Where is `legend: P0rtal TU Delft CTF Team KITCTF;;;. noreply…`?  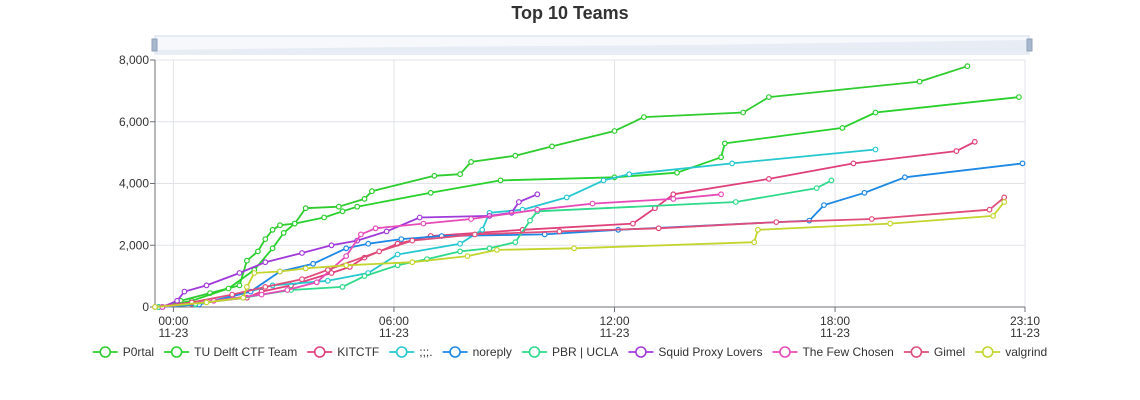
legend: P0rtal TU Delft CTF Team KITCTF;;;. noreply… is located at coordinates (569, 352).